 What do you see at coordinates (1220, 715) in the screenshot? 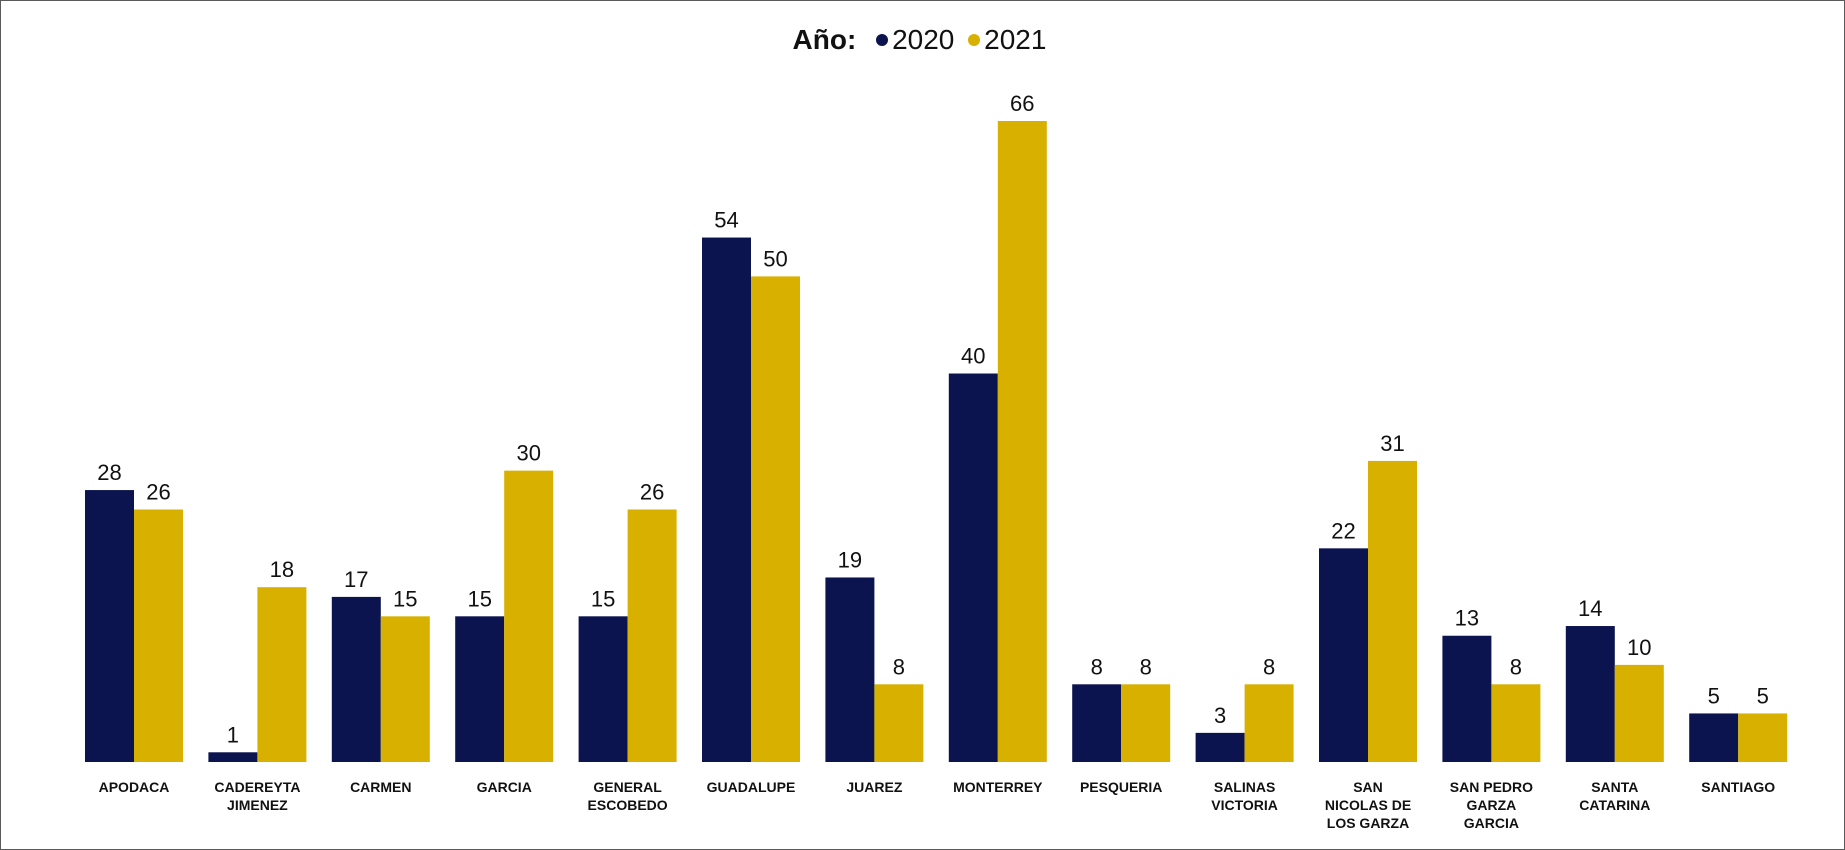
I see `data-label-2020-9: 3` at bounding box center [1220, 715].